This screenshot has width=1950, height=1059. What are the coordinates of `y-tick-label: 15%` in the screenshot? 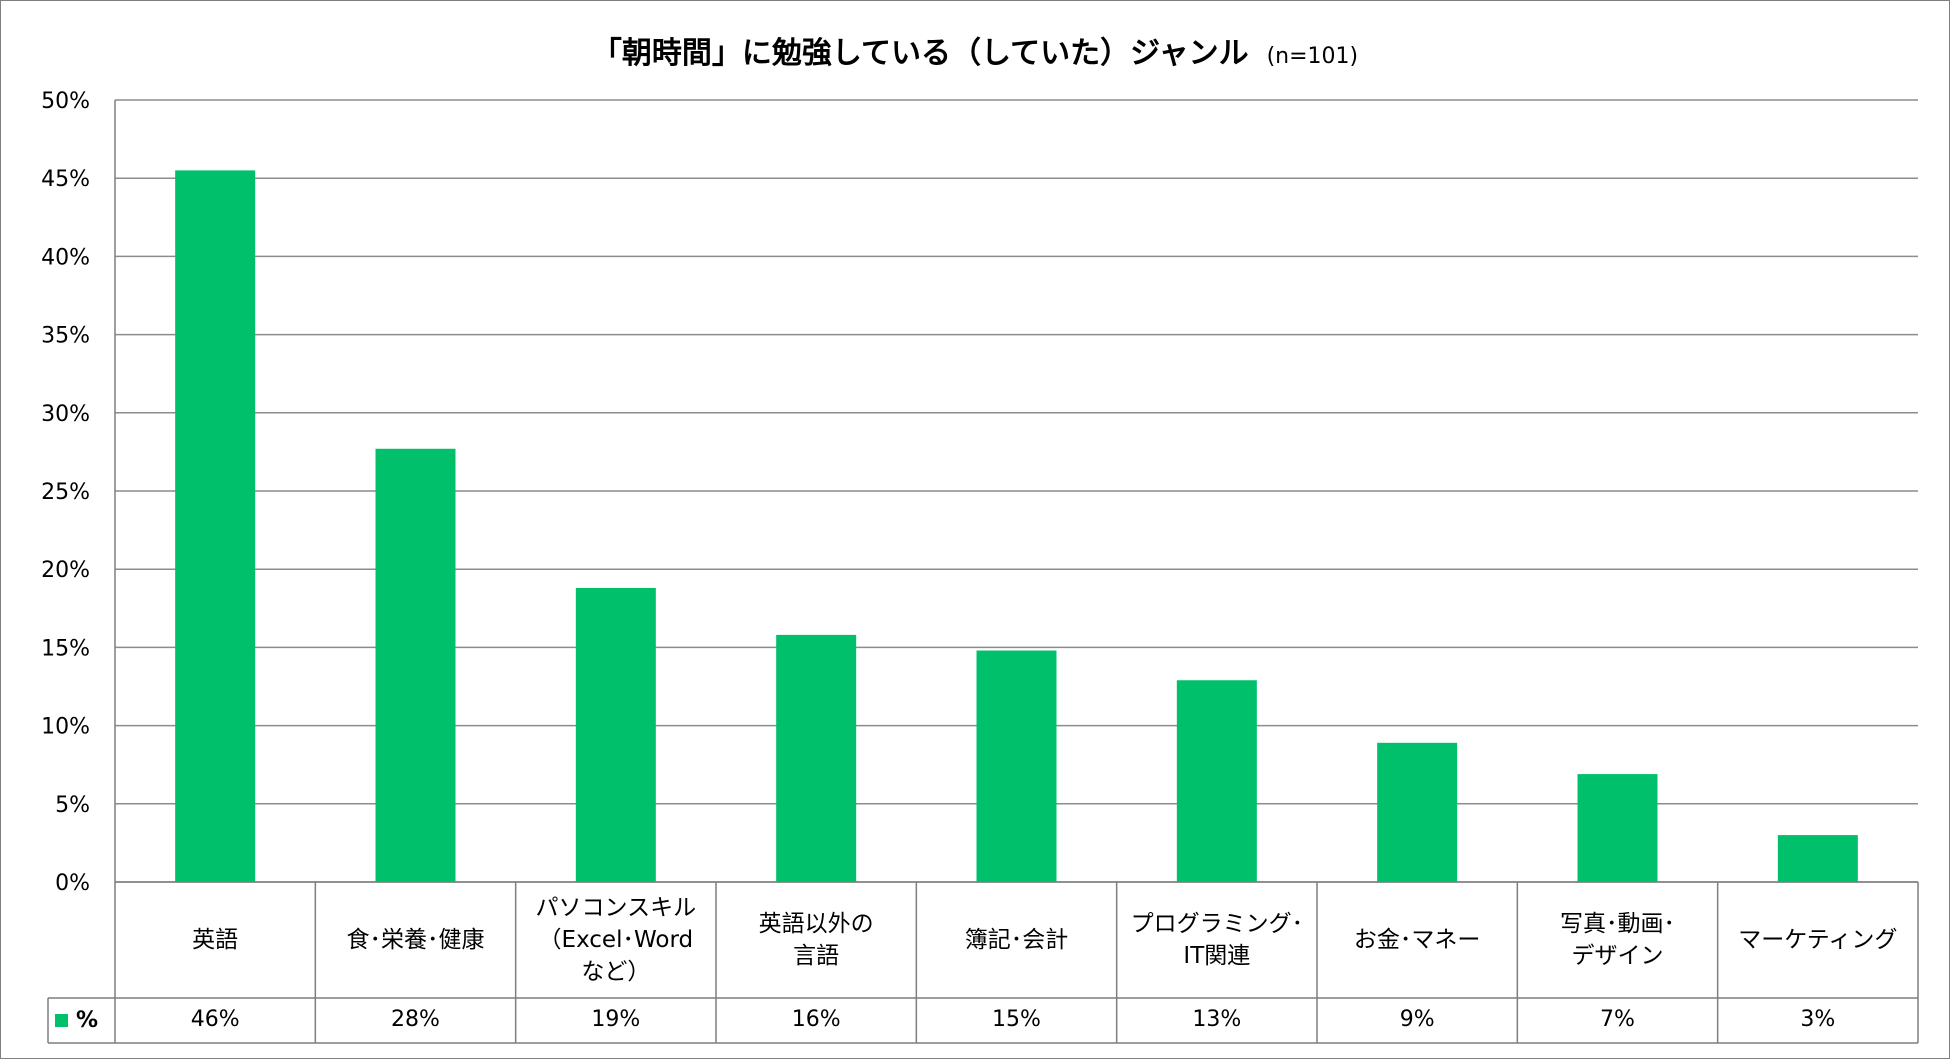 It's located at (65, 648).